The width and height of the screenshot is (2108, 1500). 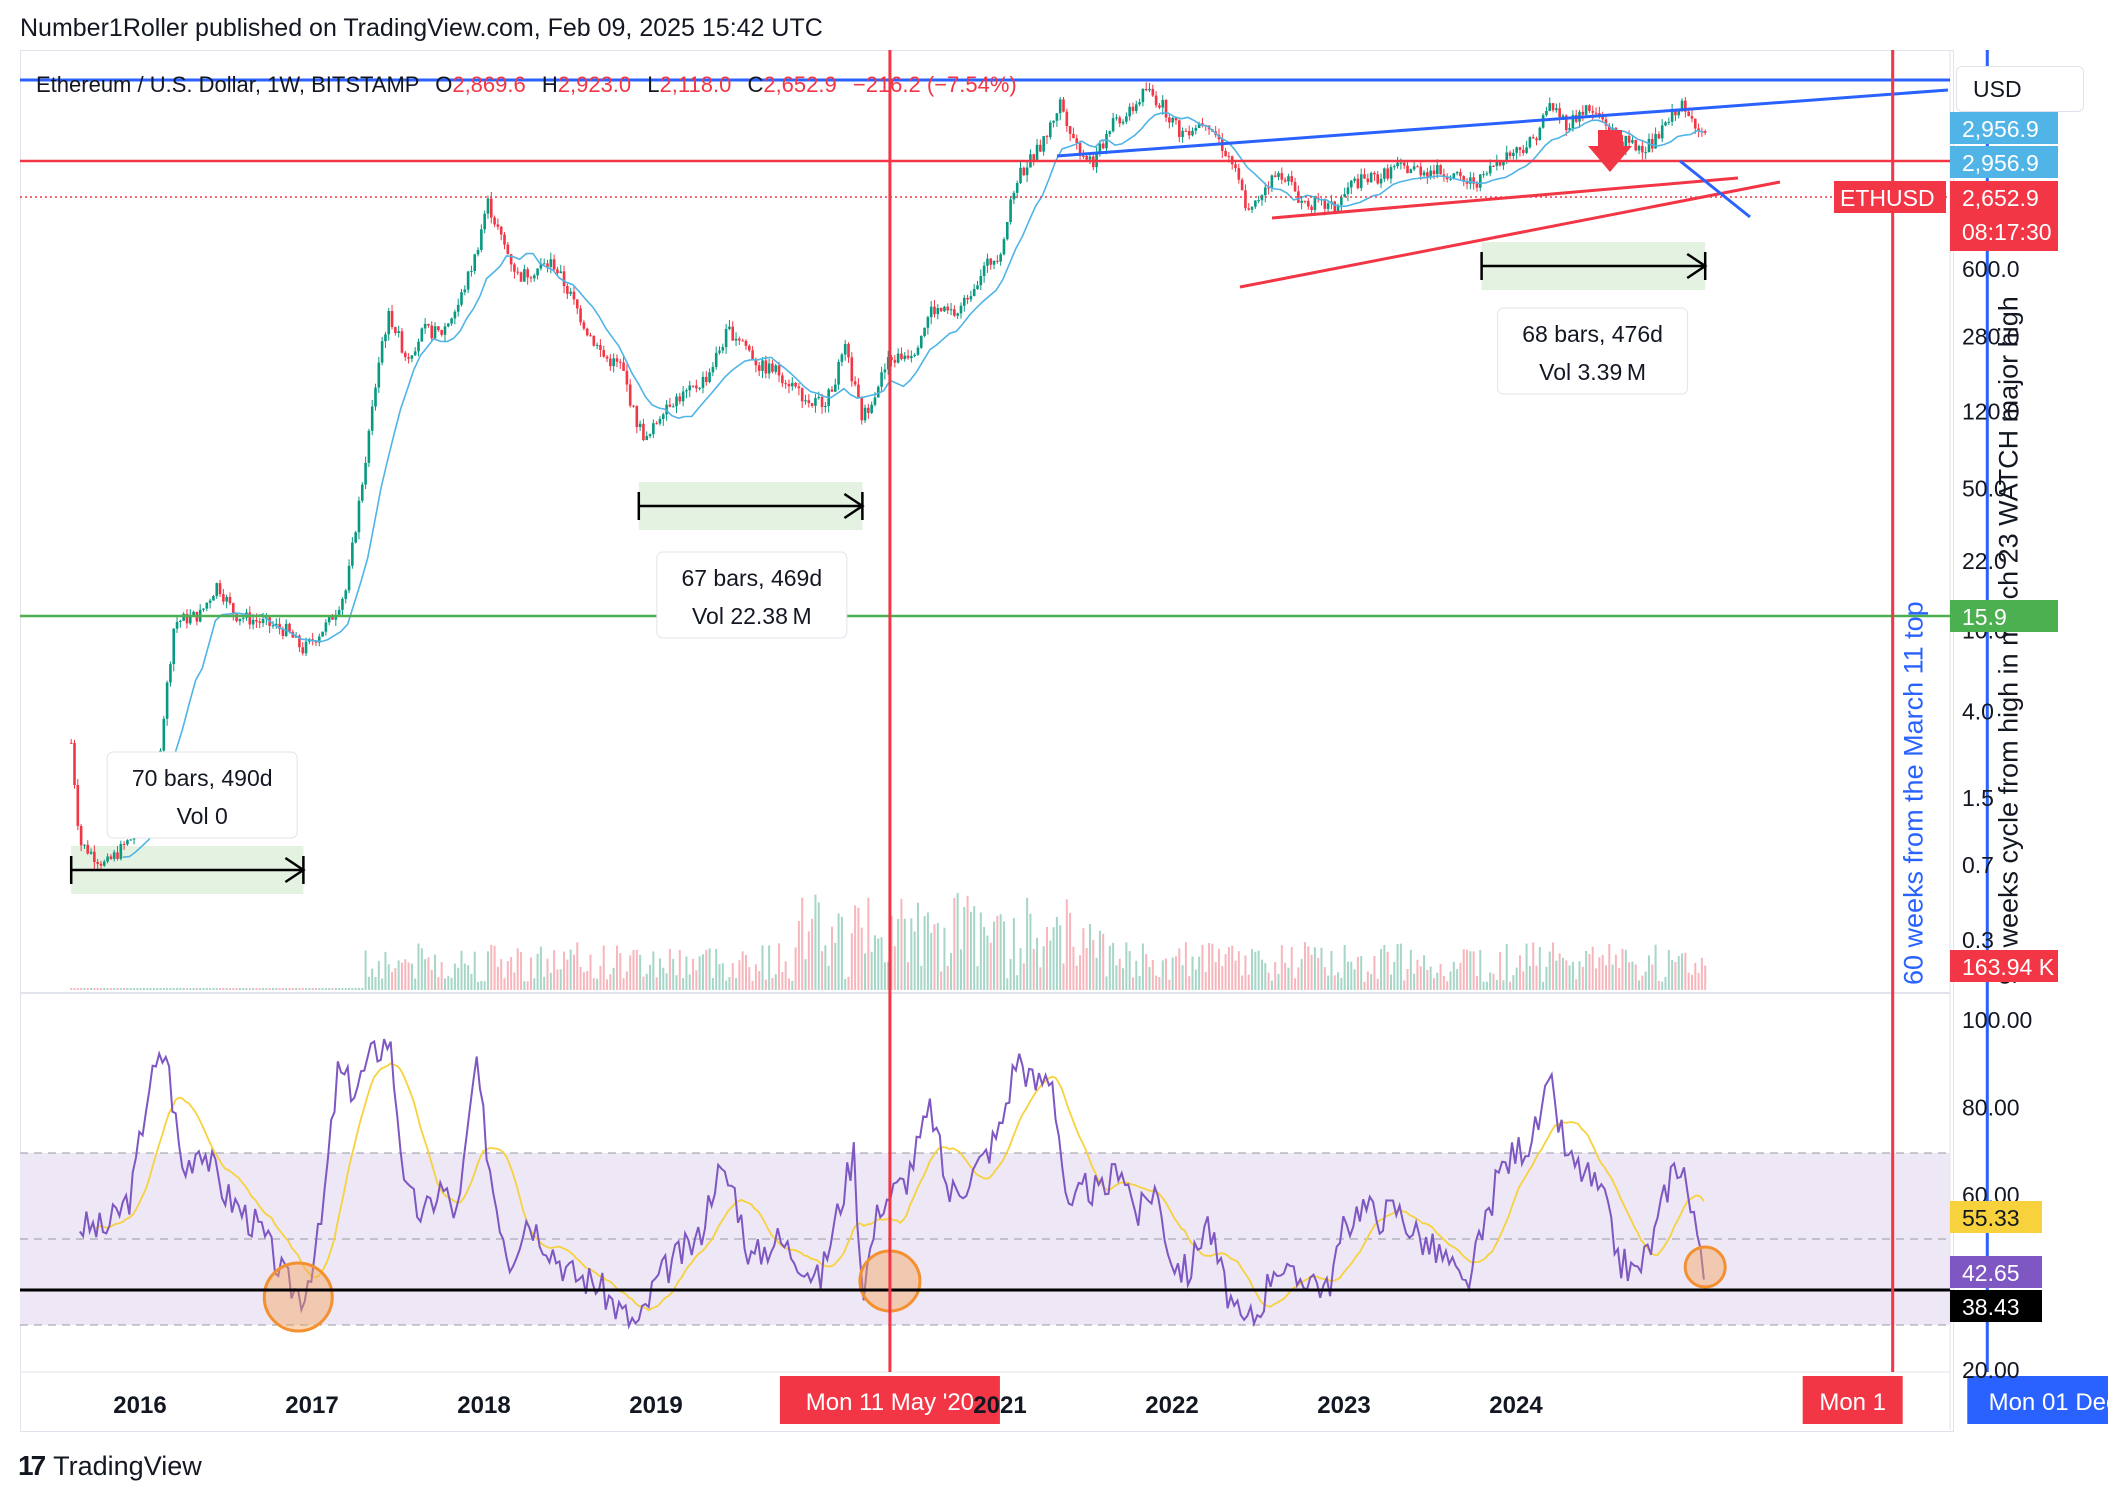 I want to click on price-axis-tick: 4.0, so click(x=1978, y=711).